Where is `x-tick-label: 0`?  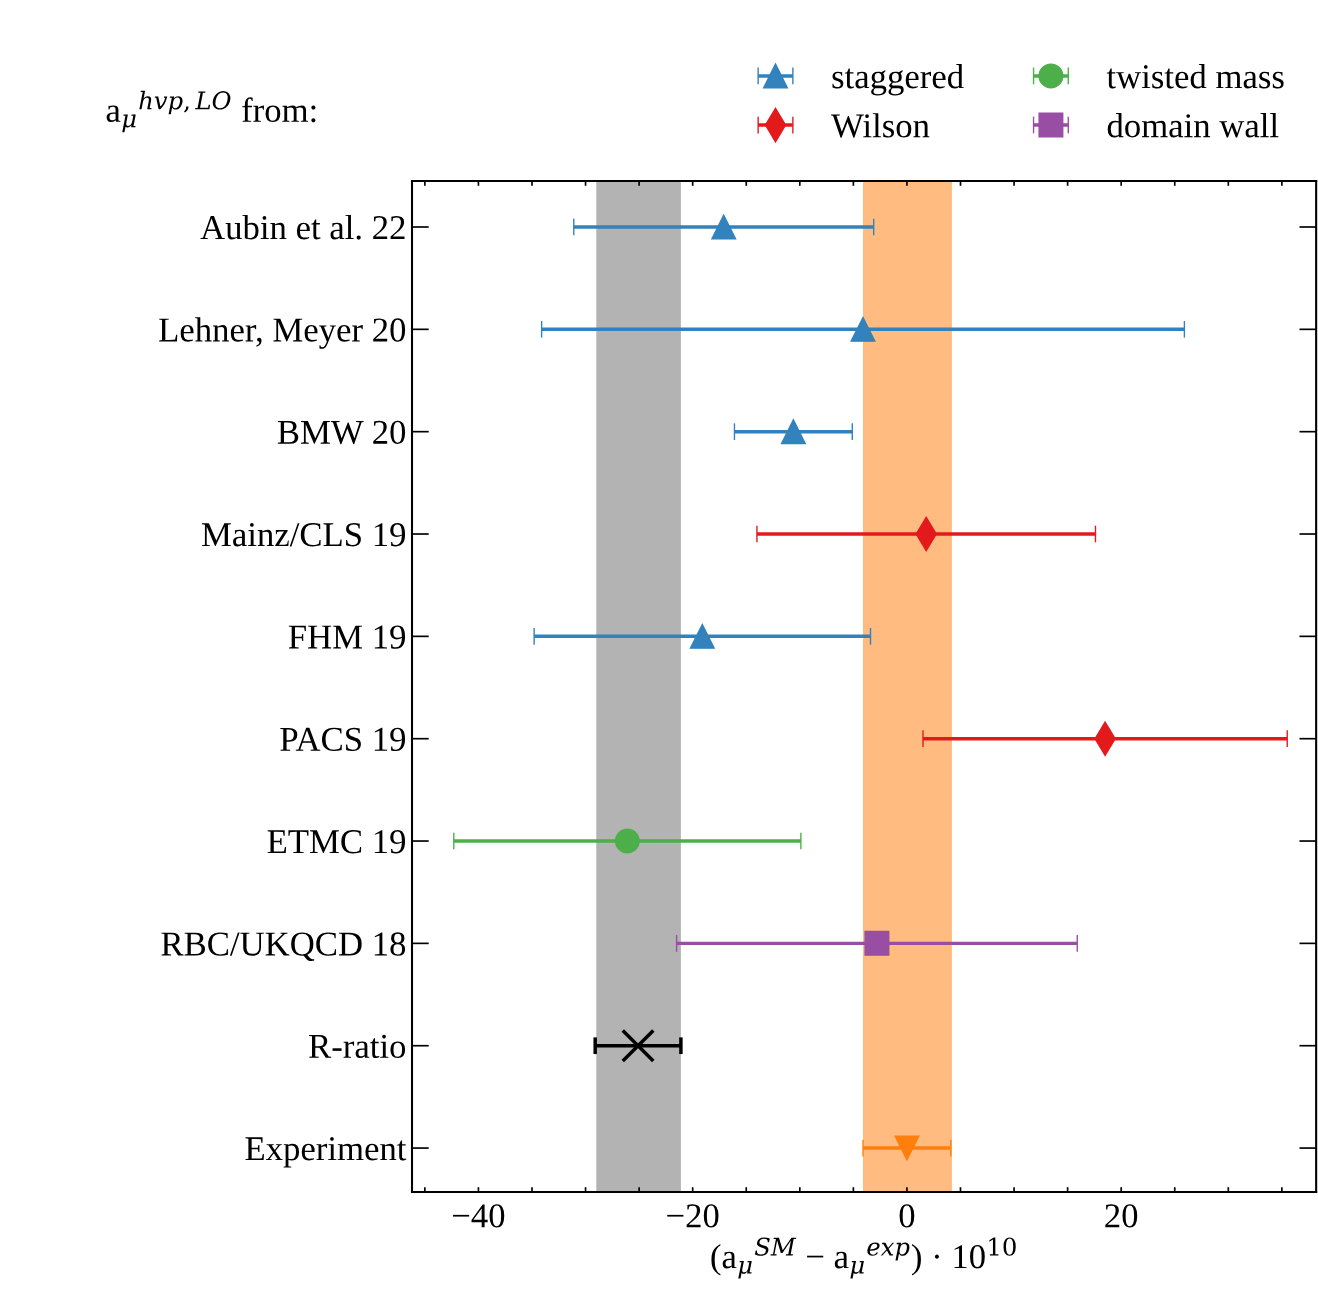 x-tick-label: 0 is located at coordinates (907, 1216).